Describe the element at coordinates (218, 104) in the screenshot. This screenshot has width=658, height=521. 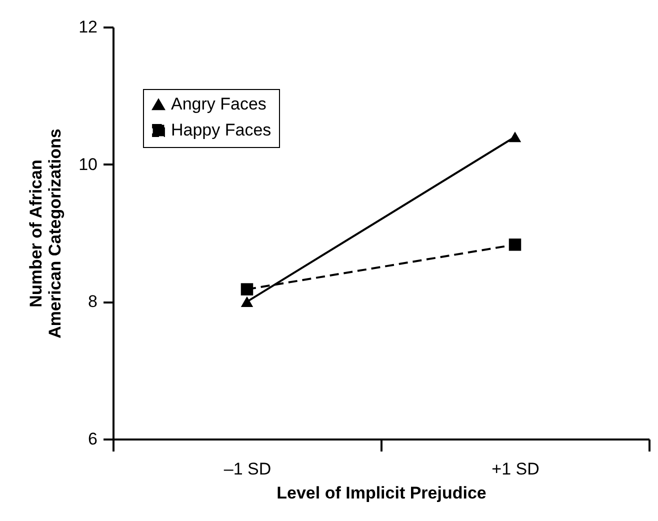
I see `legend-label: Angry Faces` at that location.